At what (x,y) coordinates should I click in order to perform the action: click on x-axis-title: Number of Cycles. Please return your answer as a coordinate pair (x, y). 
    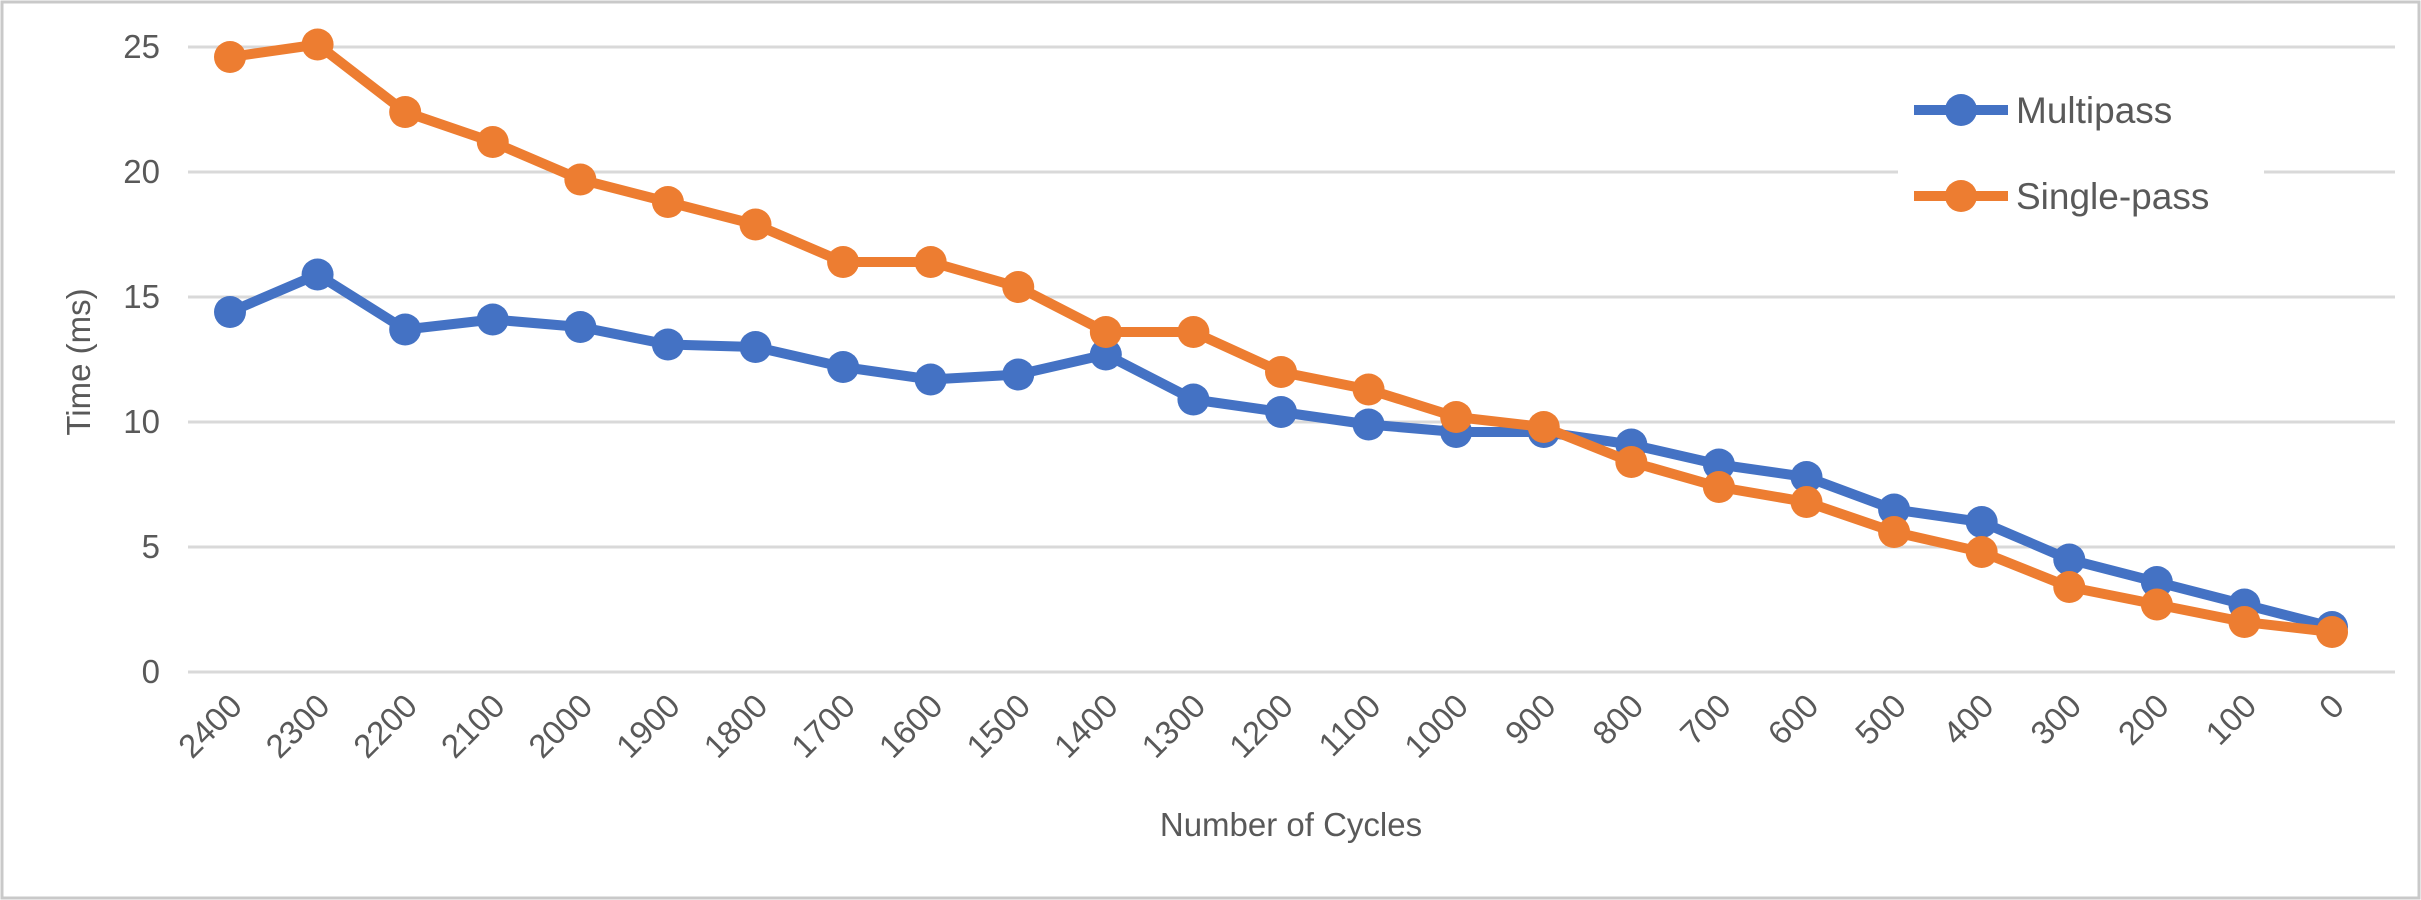
    Looking at the image, I should click on (1291, 824).